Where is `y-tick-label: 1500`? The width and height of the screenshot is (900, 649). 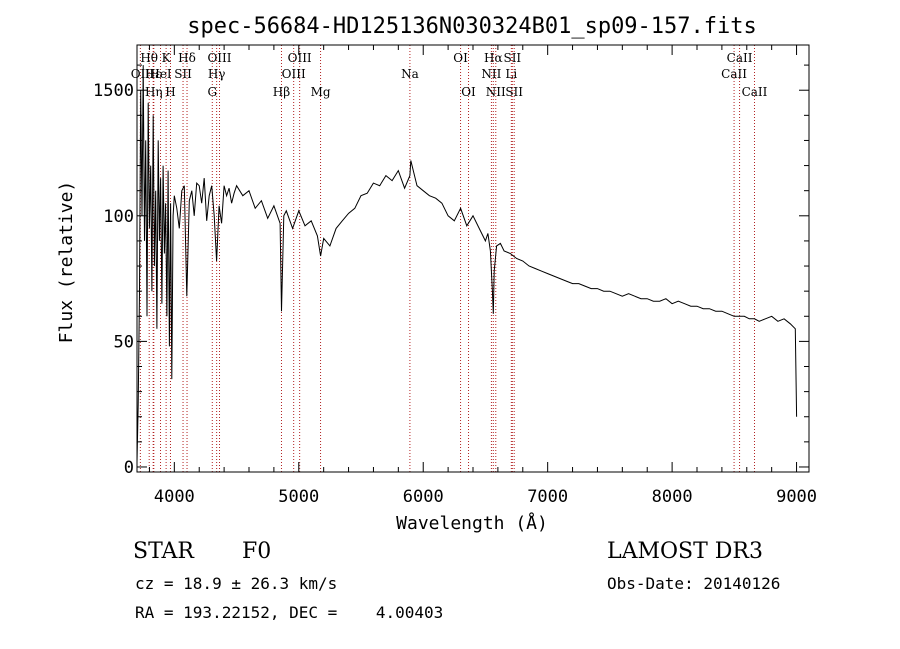 y-tick-label: 1500 is located at coordinates (113, 91).